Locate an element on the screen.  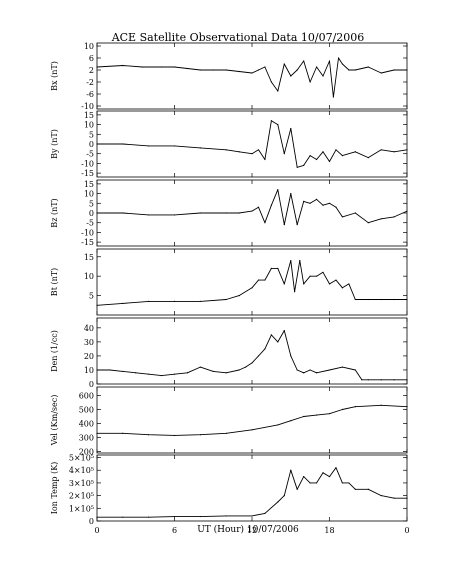
x-axis-label: UT (Hour) 10/07/2006 is located at coordinates (248, 529).